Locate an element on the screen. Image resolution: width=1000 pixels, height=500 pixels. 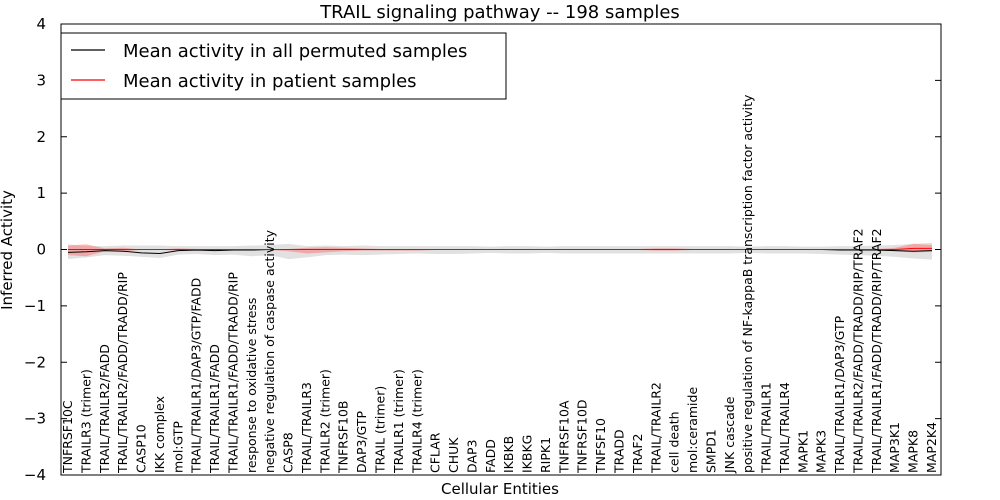
x-tick-label: TRADD is located at coordinates (618, 451).